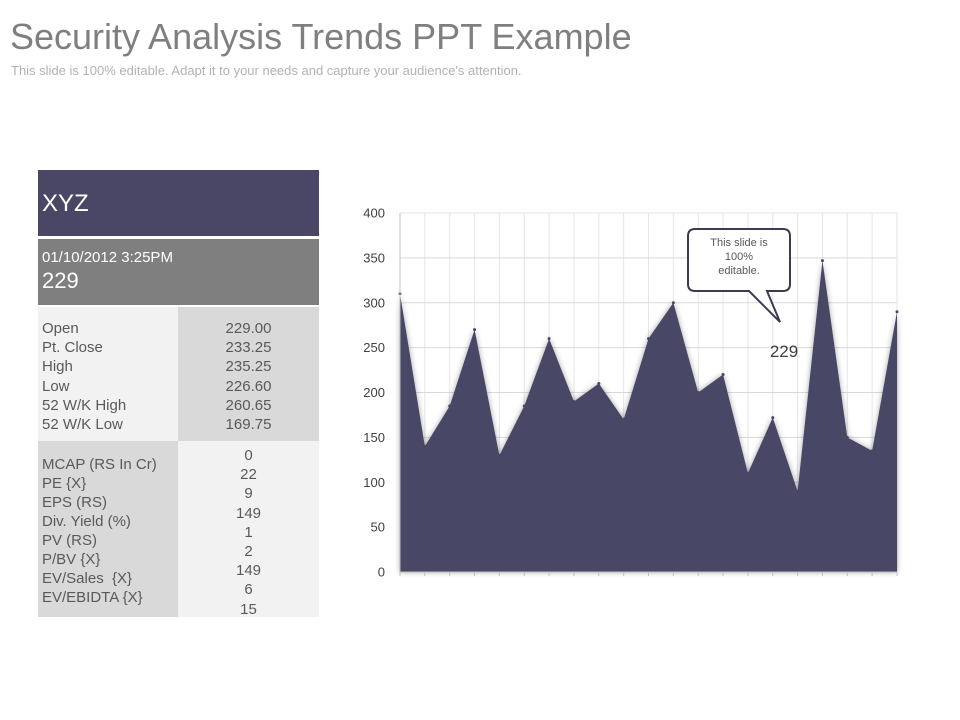 This screenshot has width=960, height=720. Describe the element at coordinates (71, 559) in the screenshot. I see `ratio-label: P/BV {X}` at that location.